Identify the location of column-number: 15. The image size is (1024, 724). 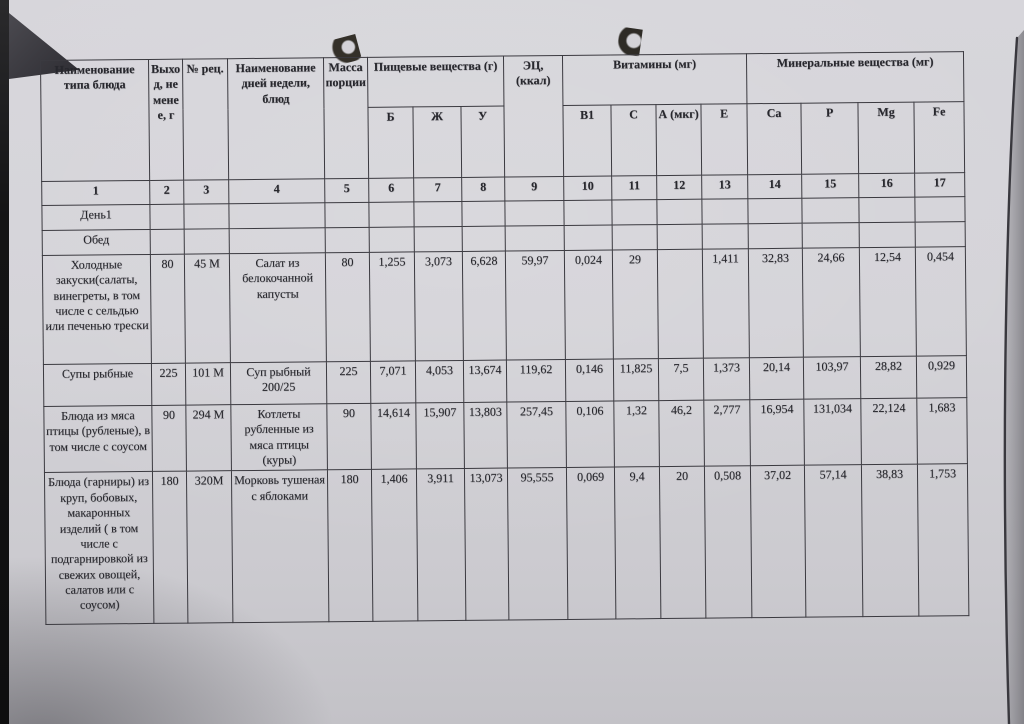
(830, 186).